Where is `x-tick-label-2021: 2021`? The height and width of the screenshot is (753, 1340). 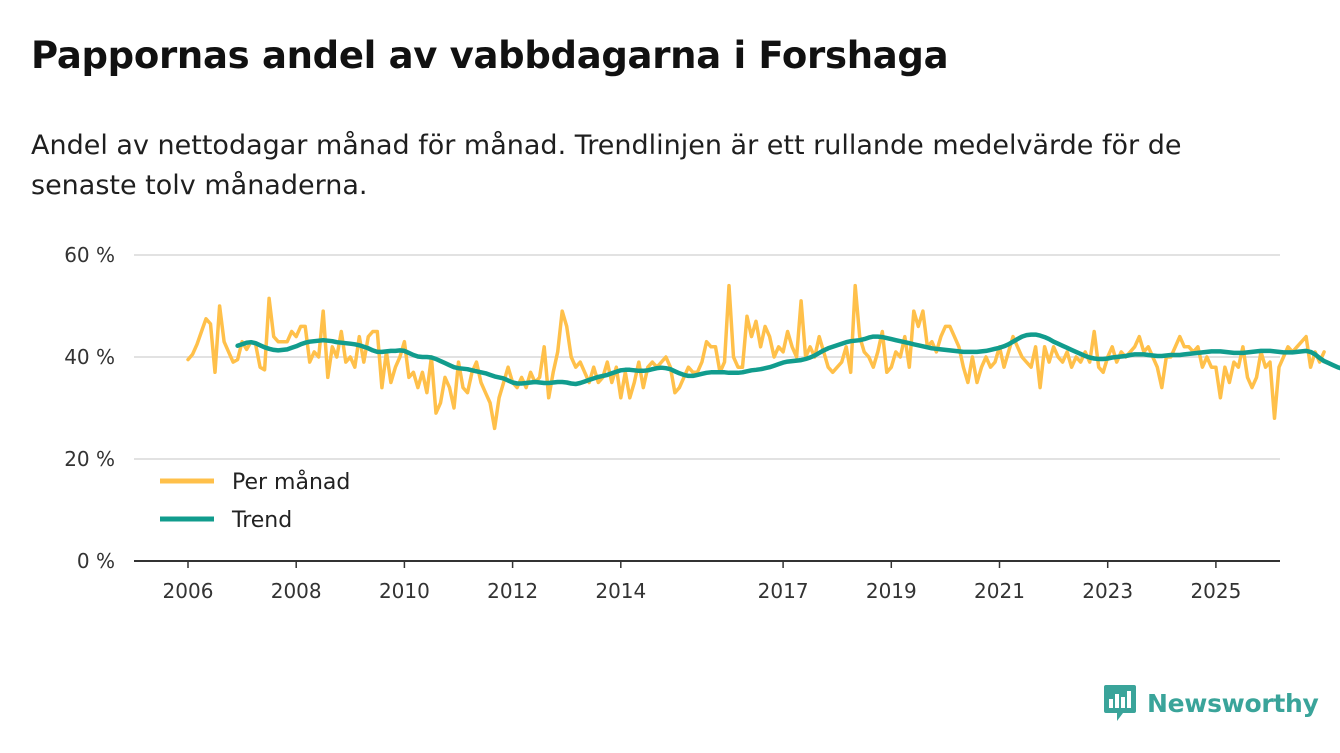 x-tick-label-2021: 2021 is located at coordinates (999, 591).